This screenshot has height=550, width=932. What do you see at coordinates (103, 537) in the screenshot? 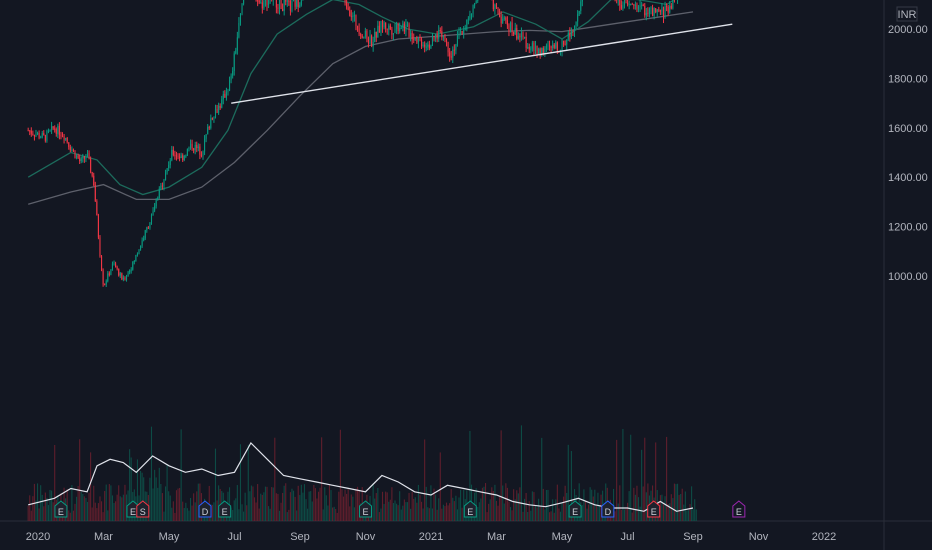
I see `time-tick-label: Mar` at bounding box center [103, 537].